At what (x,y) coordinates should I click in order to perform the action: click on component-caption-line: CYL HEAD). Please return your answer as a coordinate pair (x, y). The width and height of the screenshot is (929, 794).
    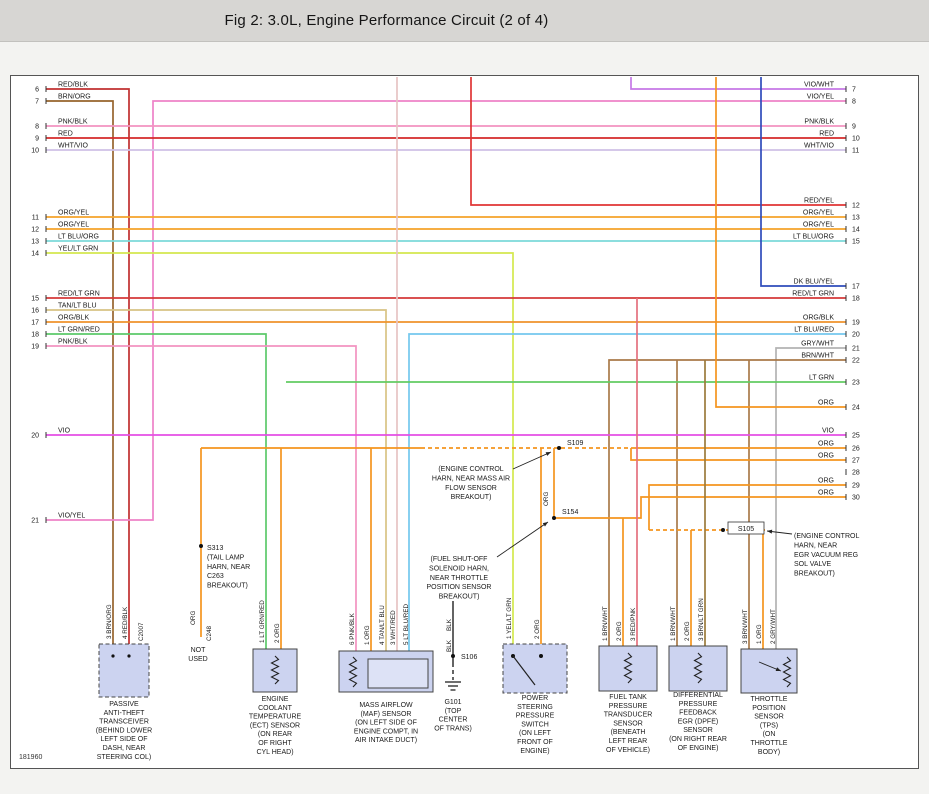
    Looking at the image, I should click on (274, 752).